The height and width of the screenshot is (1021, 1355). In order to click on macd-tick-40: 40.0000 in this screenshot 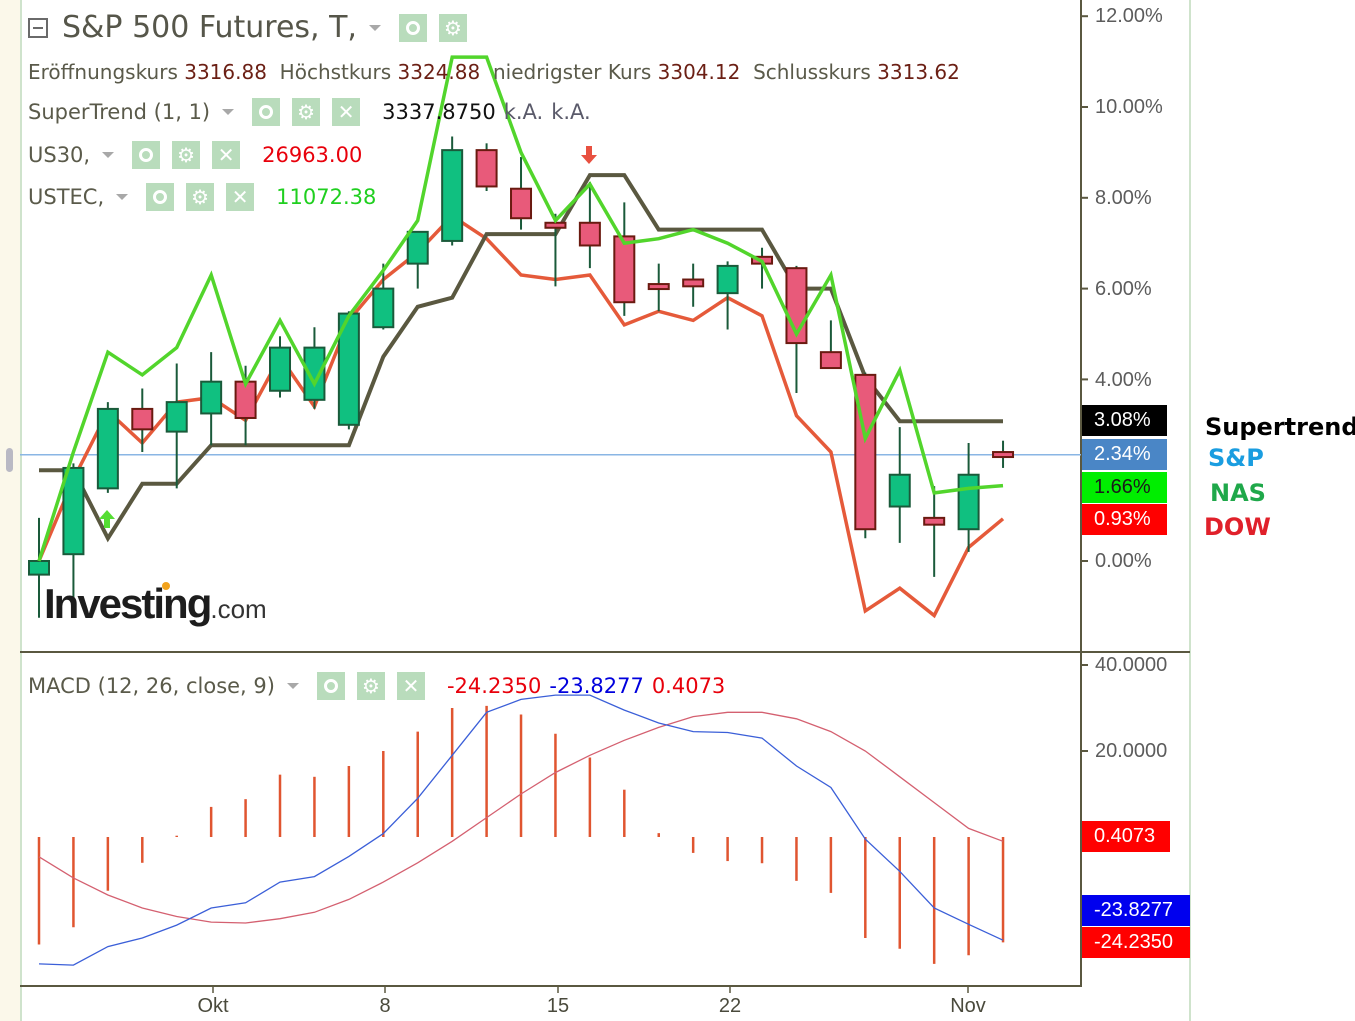, I will do `click(1131, 665)`.